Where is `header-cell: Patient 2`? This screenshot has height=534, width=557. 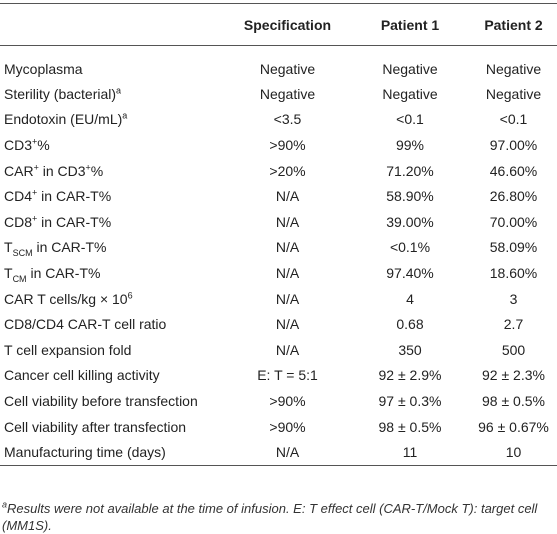
header-cell: Patient 2 is located at coordinates (513, 24).